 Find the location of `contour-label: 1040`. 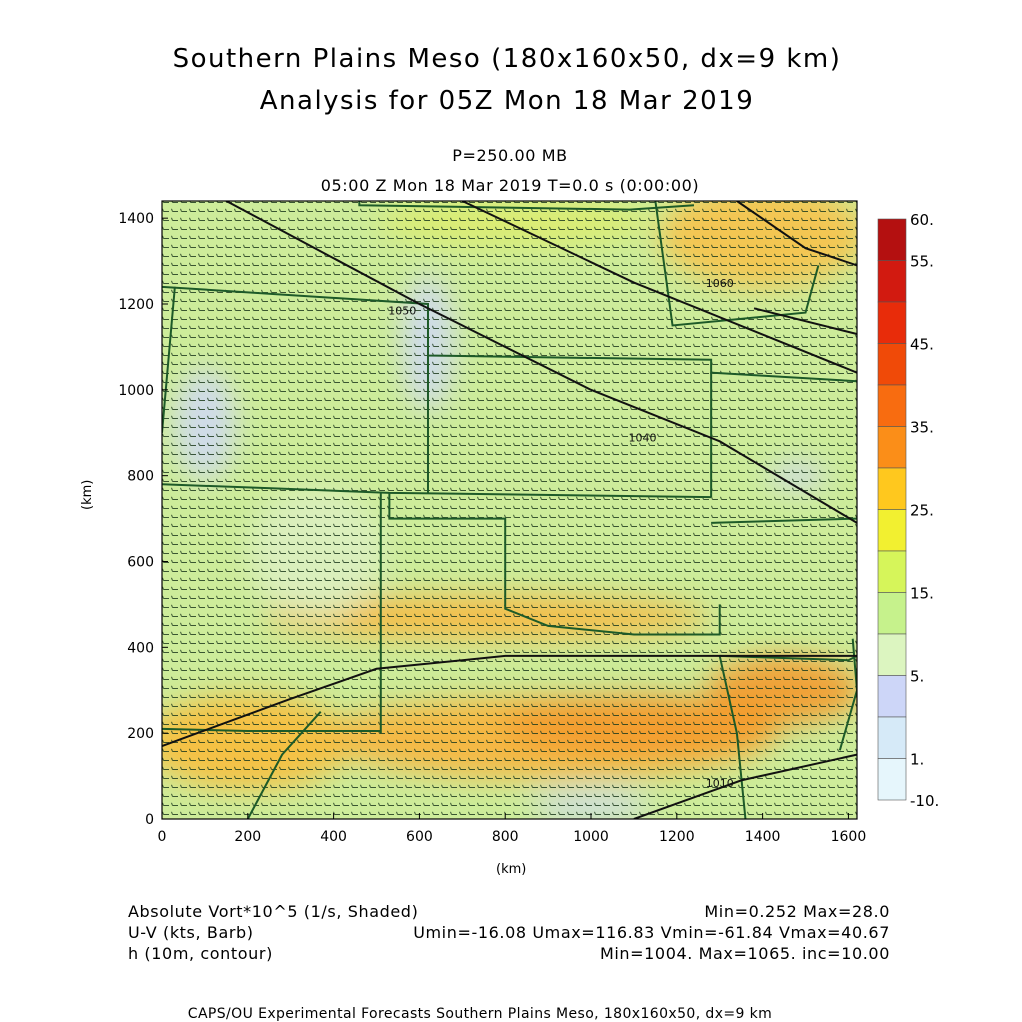

contour-label: 1040 is located at coordinates (642, 437).